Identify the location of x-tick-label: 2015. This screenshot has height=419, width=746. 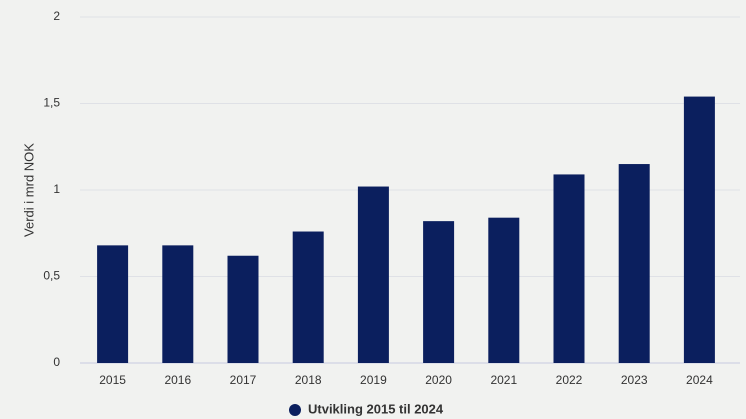
(112, 380).